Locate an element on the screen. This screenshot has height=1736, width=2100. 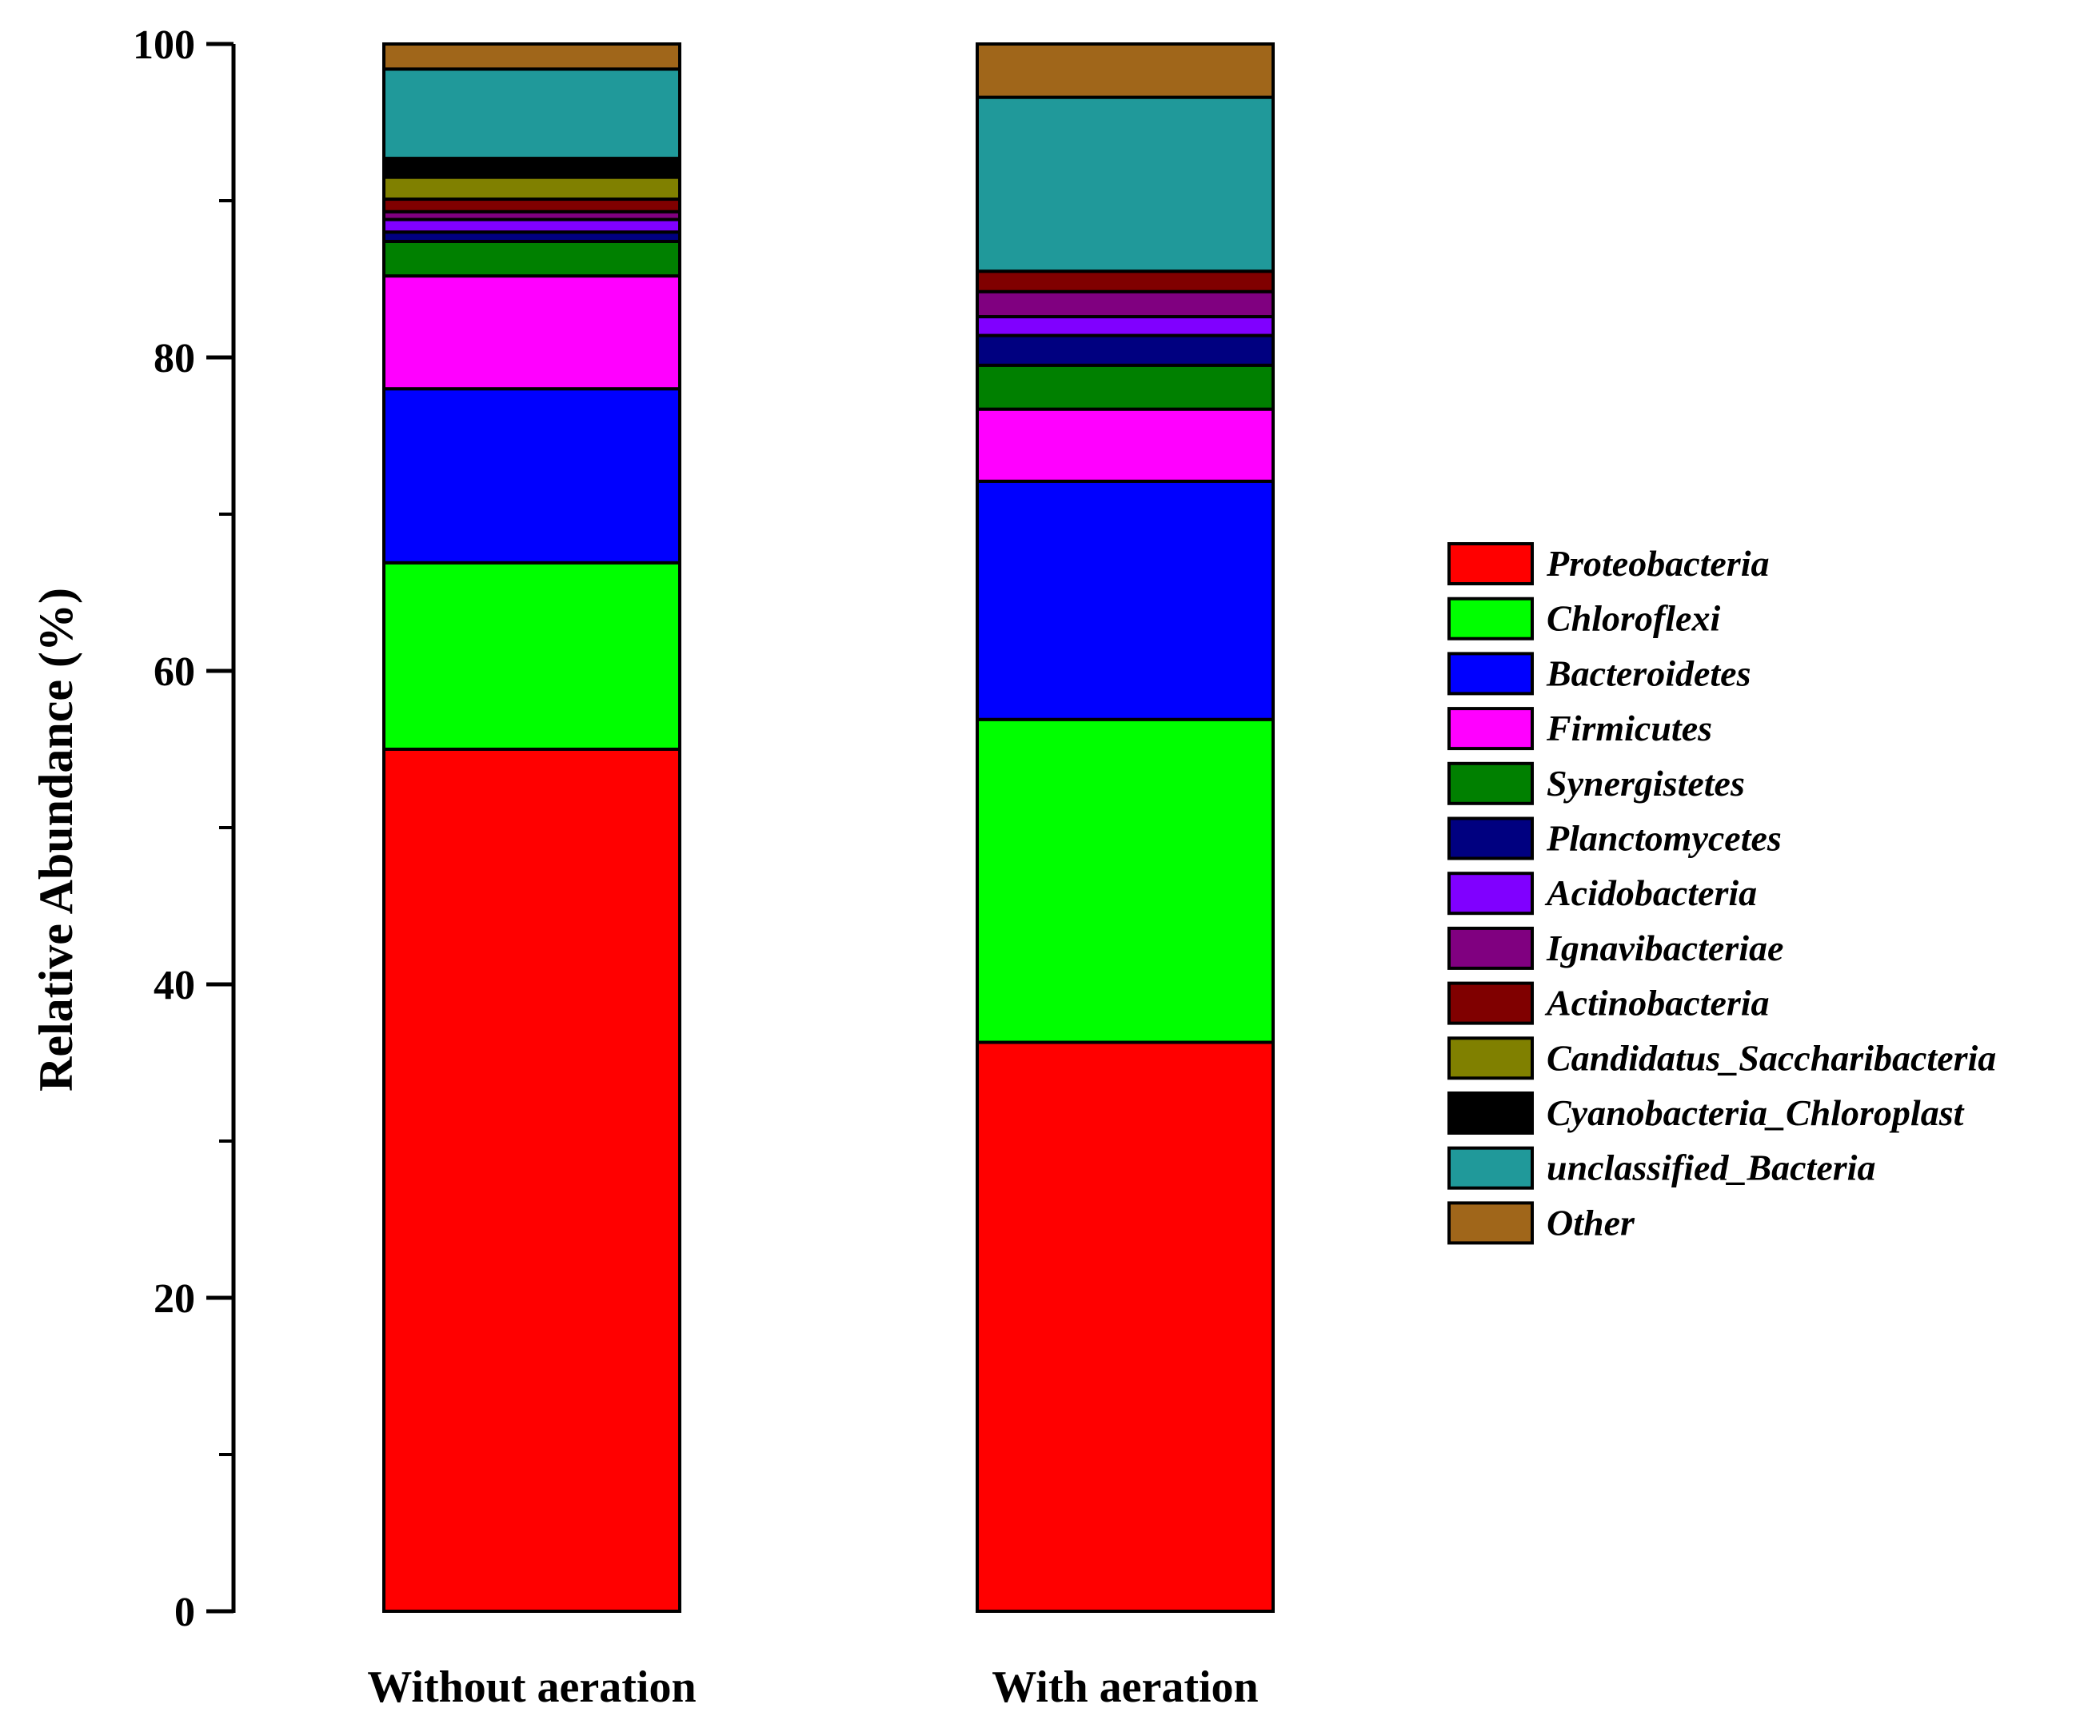
y-axis-title: Relative Abundance (%) is located at coordinates (56, 839).